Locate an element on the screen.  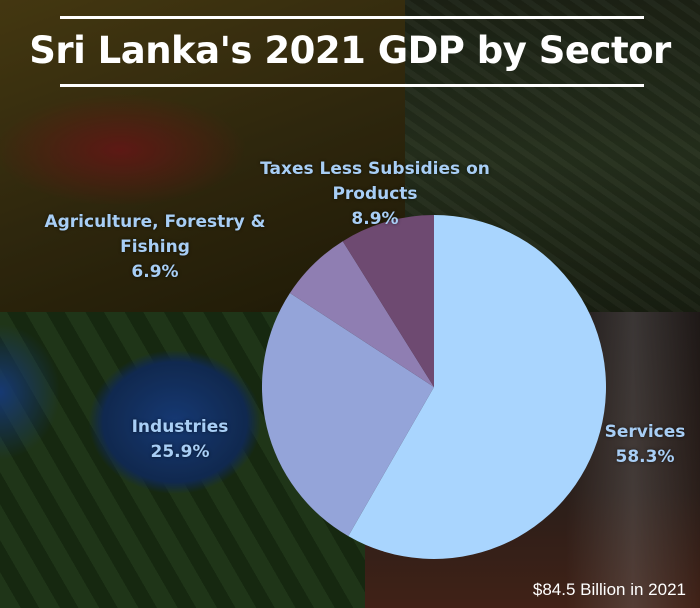
slice-agriculture is located at coordinates (361, 314).